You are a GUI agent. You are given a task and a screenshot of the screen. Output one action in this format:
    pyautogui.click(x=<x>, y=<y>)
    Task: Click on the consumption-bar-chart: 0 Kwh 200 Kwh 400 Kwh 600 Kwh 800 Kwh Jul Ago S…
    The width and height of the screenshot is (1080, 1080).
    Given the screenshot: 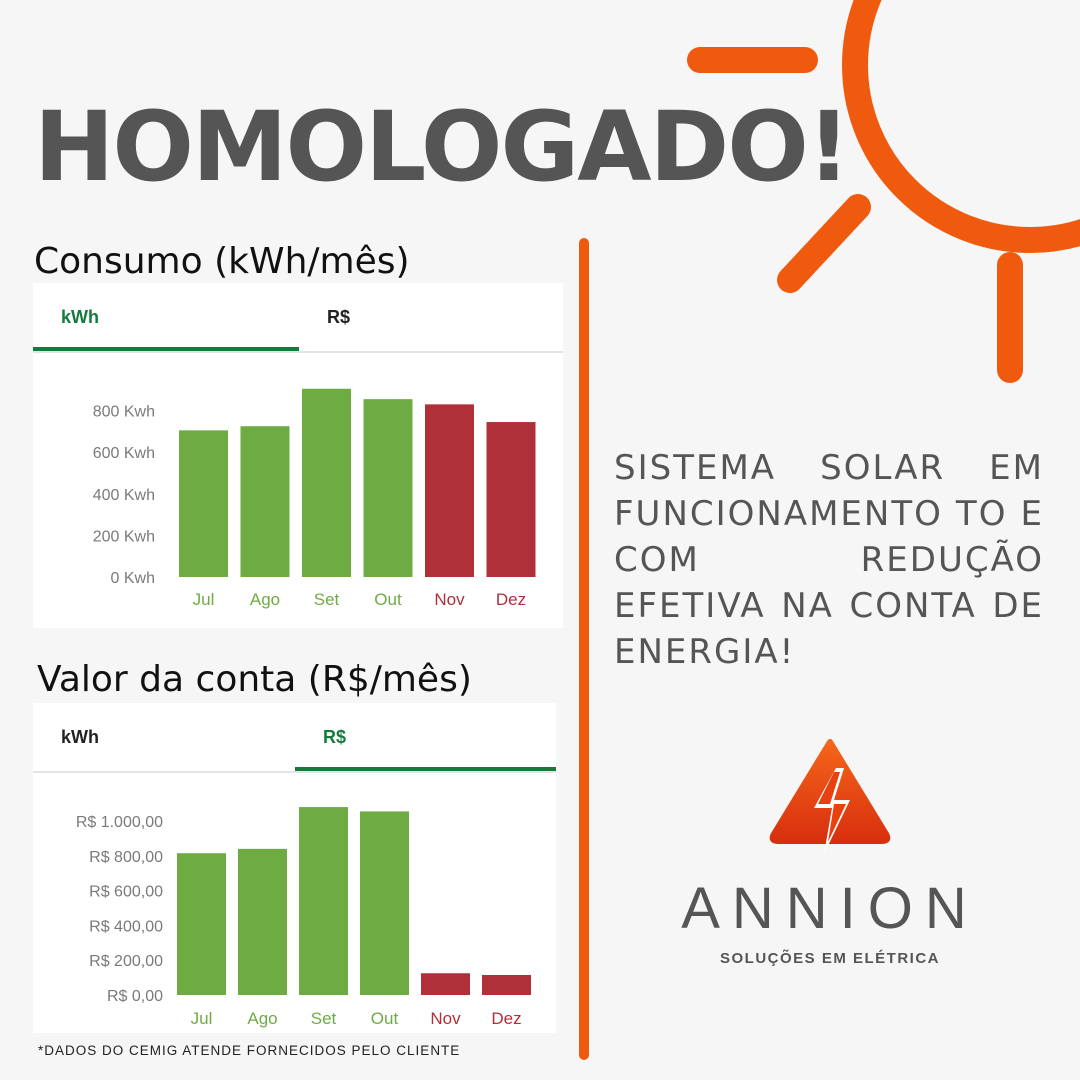 What is the action you would take?
    pyautogui.click(x=314, y=498)
    